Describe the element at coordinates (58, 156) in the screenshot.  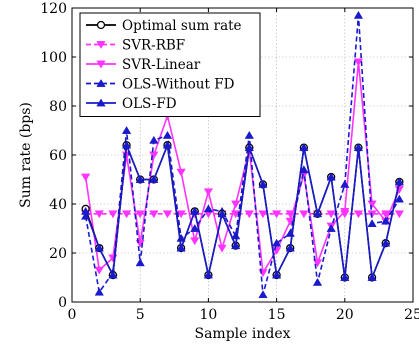
I see `y-tick-label: 60` at that location.